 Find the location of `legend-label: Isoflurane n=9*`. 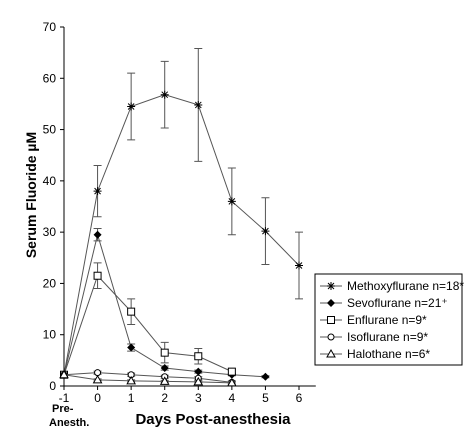

legend-label: Isoflurane n=9* is located at coordinates (387, 337).